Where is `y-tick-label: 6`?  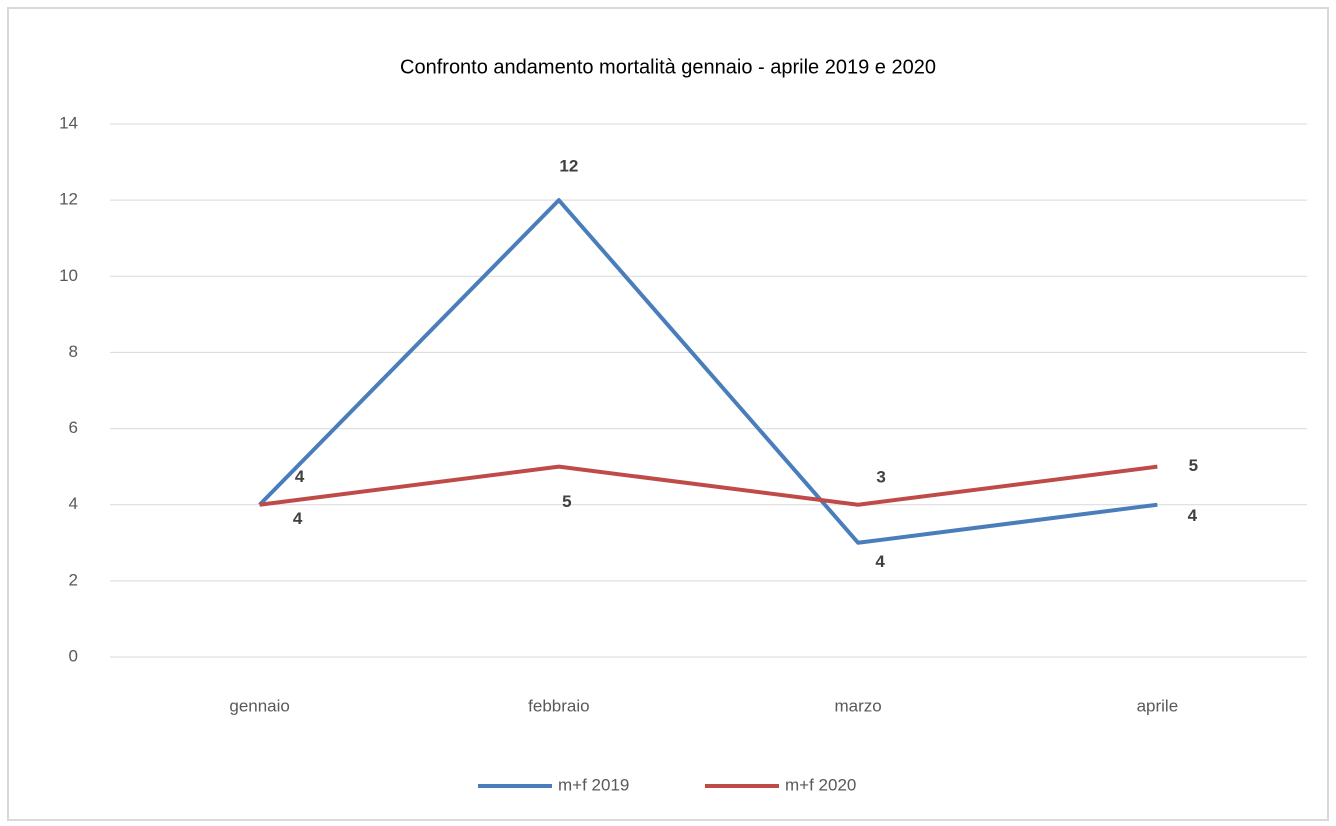 y-tick-label: 6 is located at coordinates (73, 427).